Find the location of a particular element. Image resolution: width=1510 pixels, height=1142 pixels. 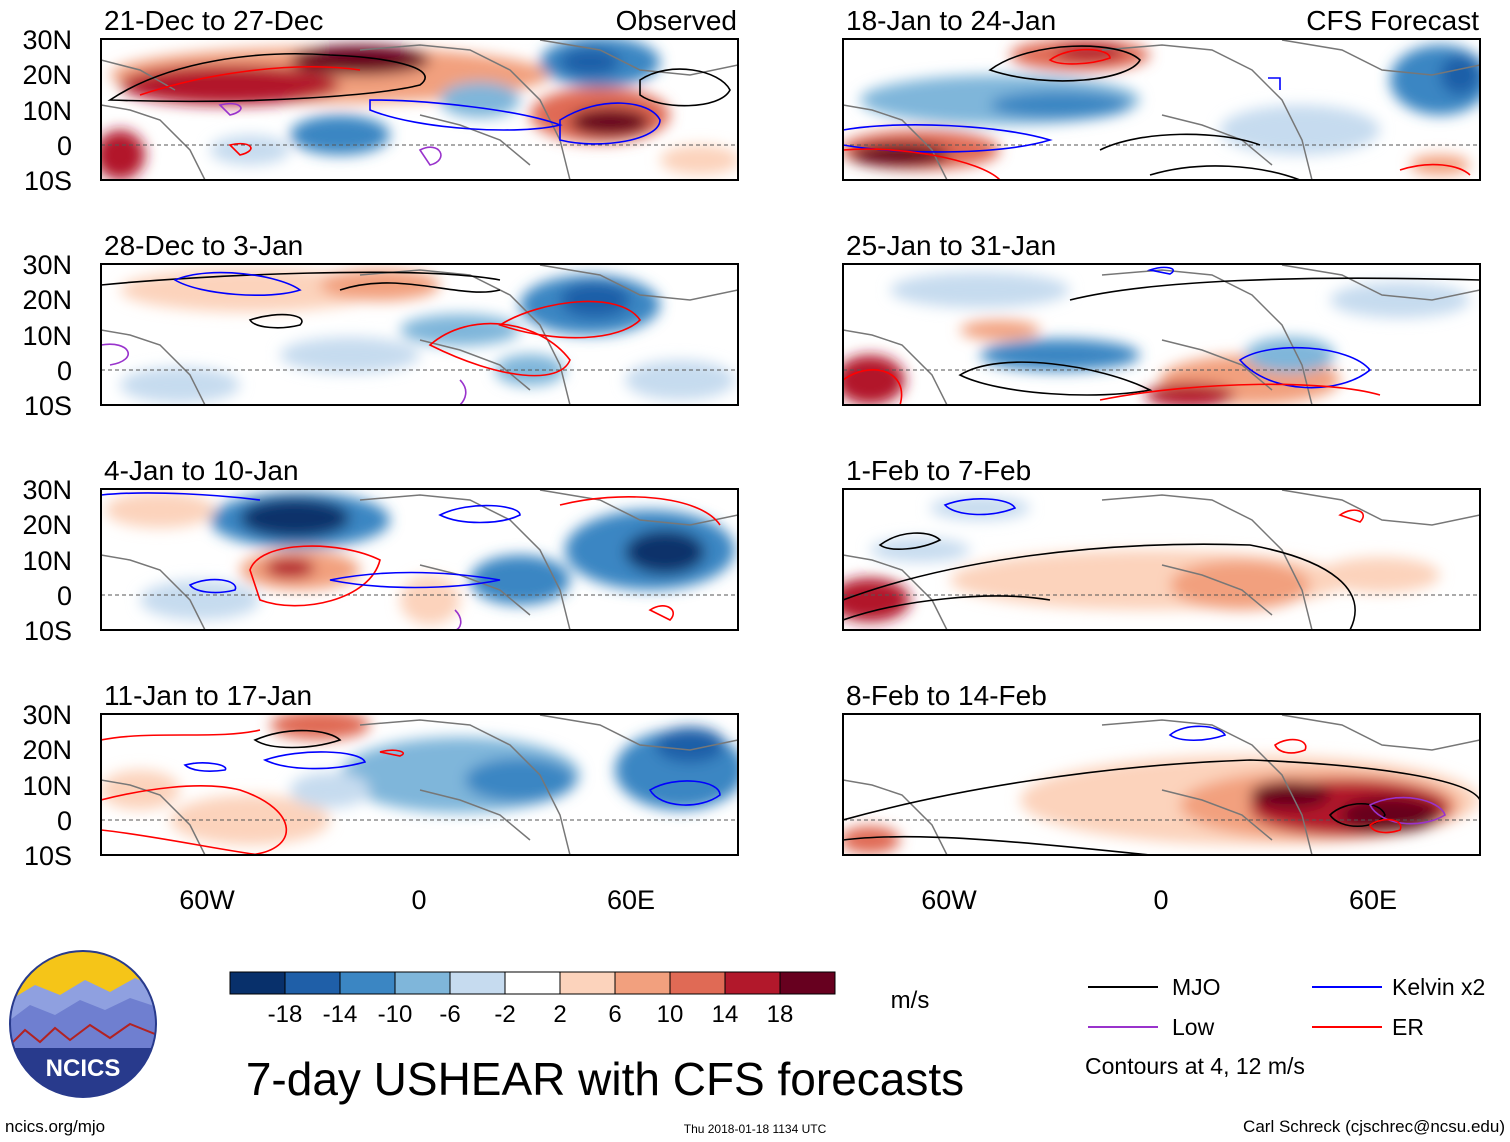

main-title: 7-day USHEAR with CFS forecasts is located at coordinates (605, 1079).